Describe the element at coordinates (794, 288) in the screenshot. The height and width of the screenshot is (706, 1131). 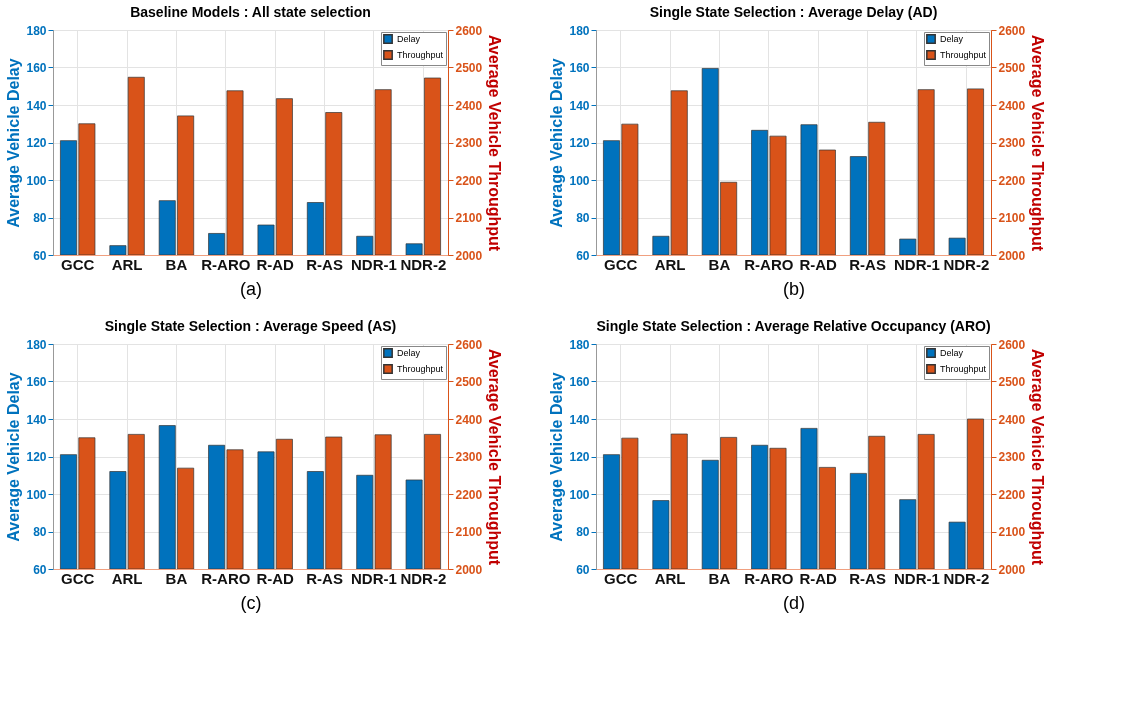
I see `text: (b)` at that location.